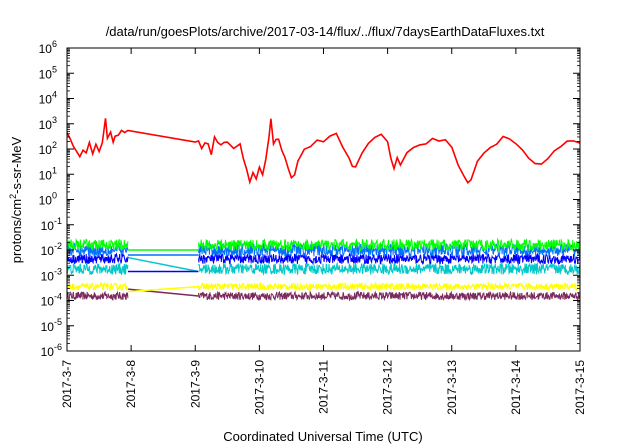 The image size is (640, 448). Describe the element at coordinates (67, 384) in the screenshot. I see `x-tick-label: 2017-3-7` at that location.